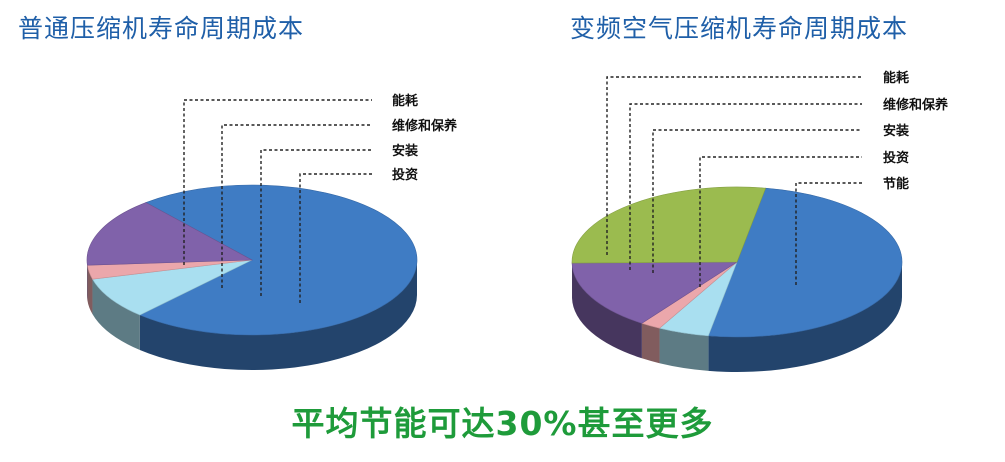 The height and width of the screenshot is (462, 1005). What do you see at coordinates (739, 28) in the screenshot?
I see `chart-title-right: 变频空气压缩机寿命周期成本` at bounding box center [739, 28].